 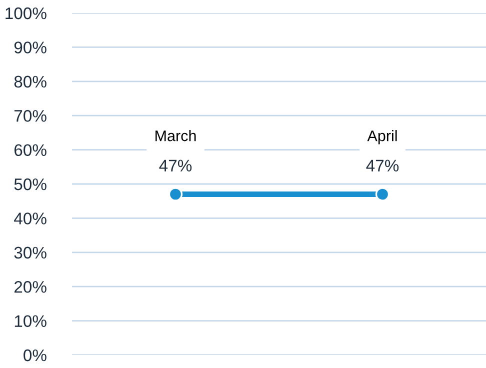 I want to click on x-tick-label: April, so click(x=382, y=137).